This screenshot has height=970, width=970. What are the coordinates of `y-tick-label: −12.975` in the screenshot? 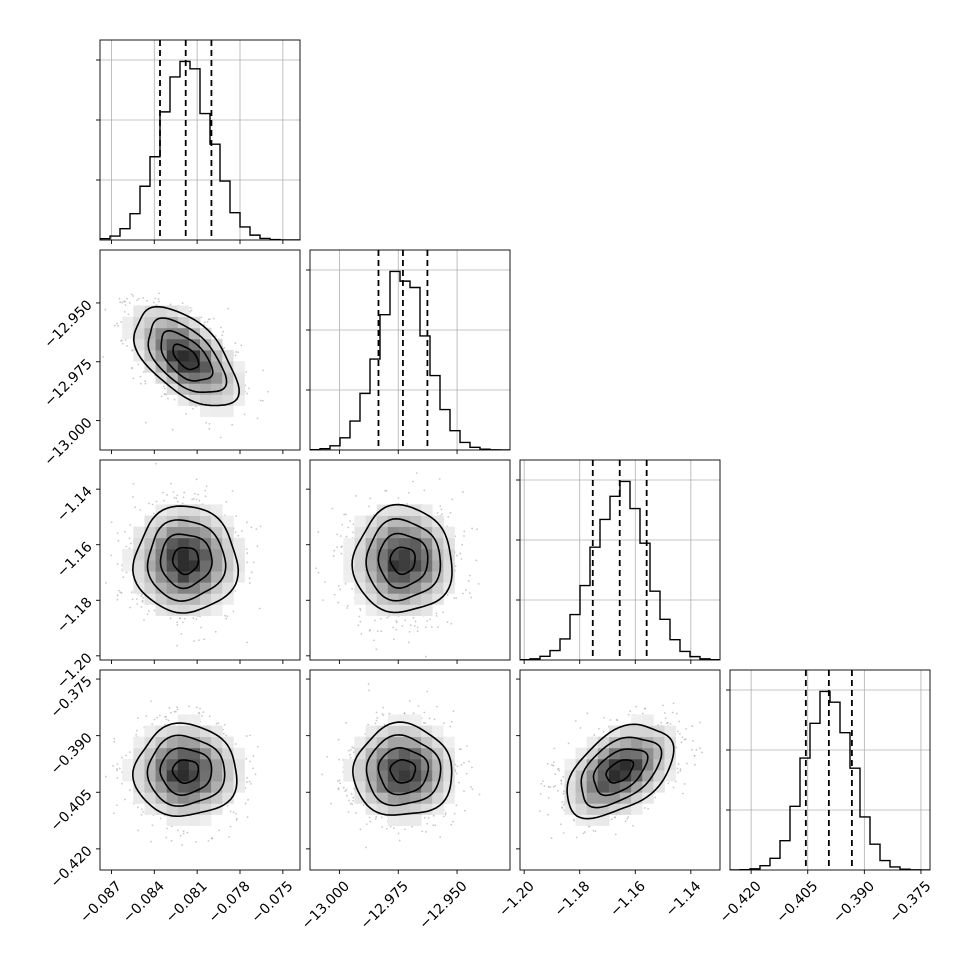 It's located at (68, 383).